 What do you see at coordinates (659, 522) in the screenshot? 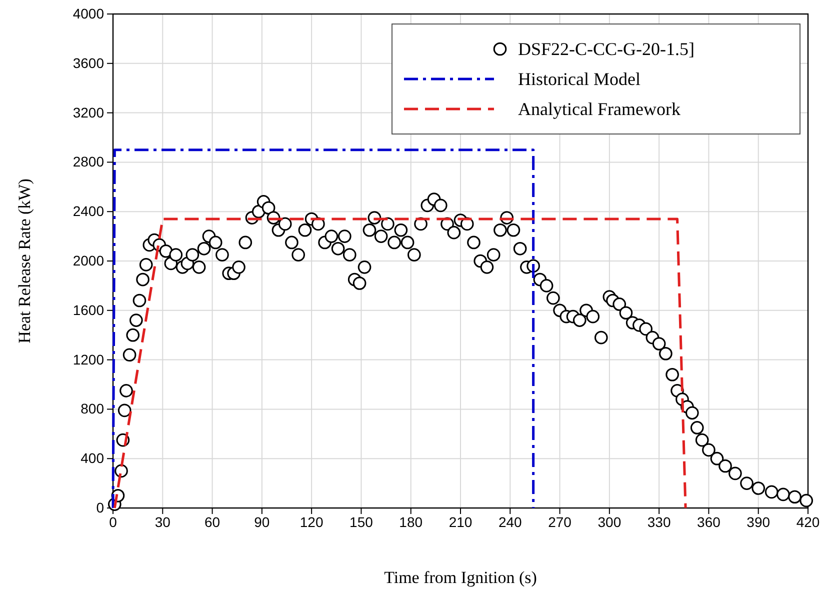
I see `x-tick-label: 330` at bounding box center [659, 522].